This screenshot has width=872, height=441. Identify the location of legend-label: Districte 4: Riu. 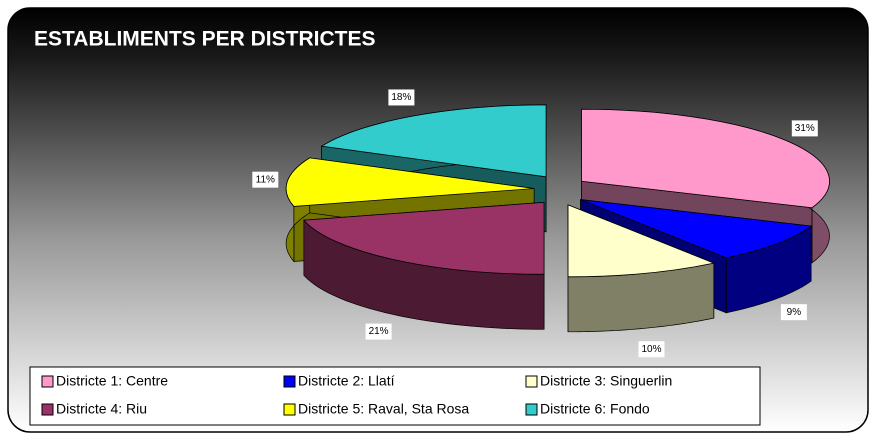
(101, 409).